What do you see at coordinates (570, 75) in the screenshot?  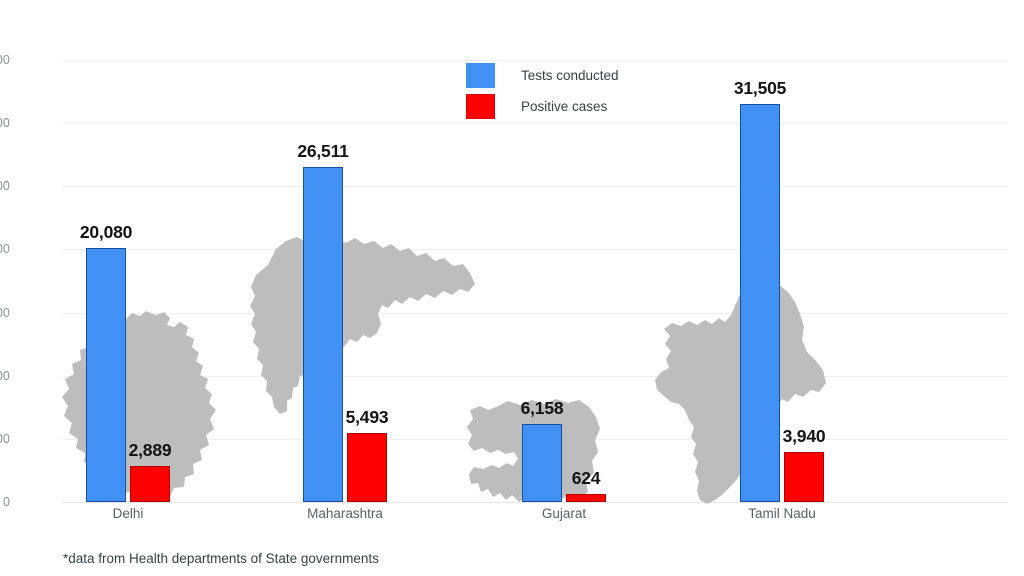 I see `legend-label-tests-conducted: Tests conducted` at bounding box center [570, 75].